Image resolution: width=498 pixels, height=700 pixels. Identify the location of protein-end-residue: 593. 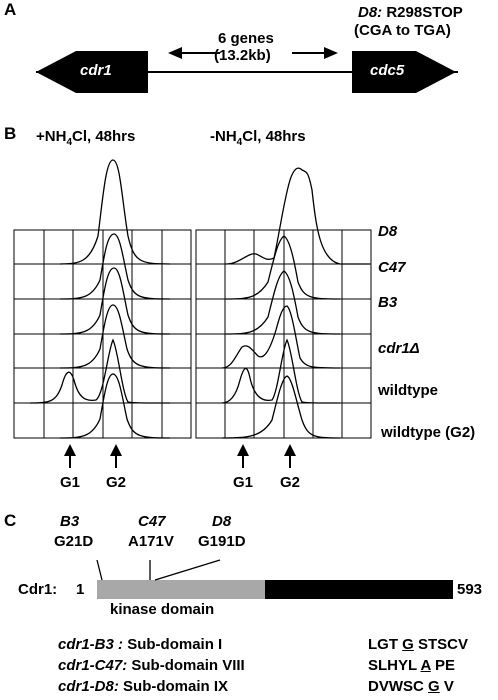
(470, 589).